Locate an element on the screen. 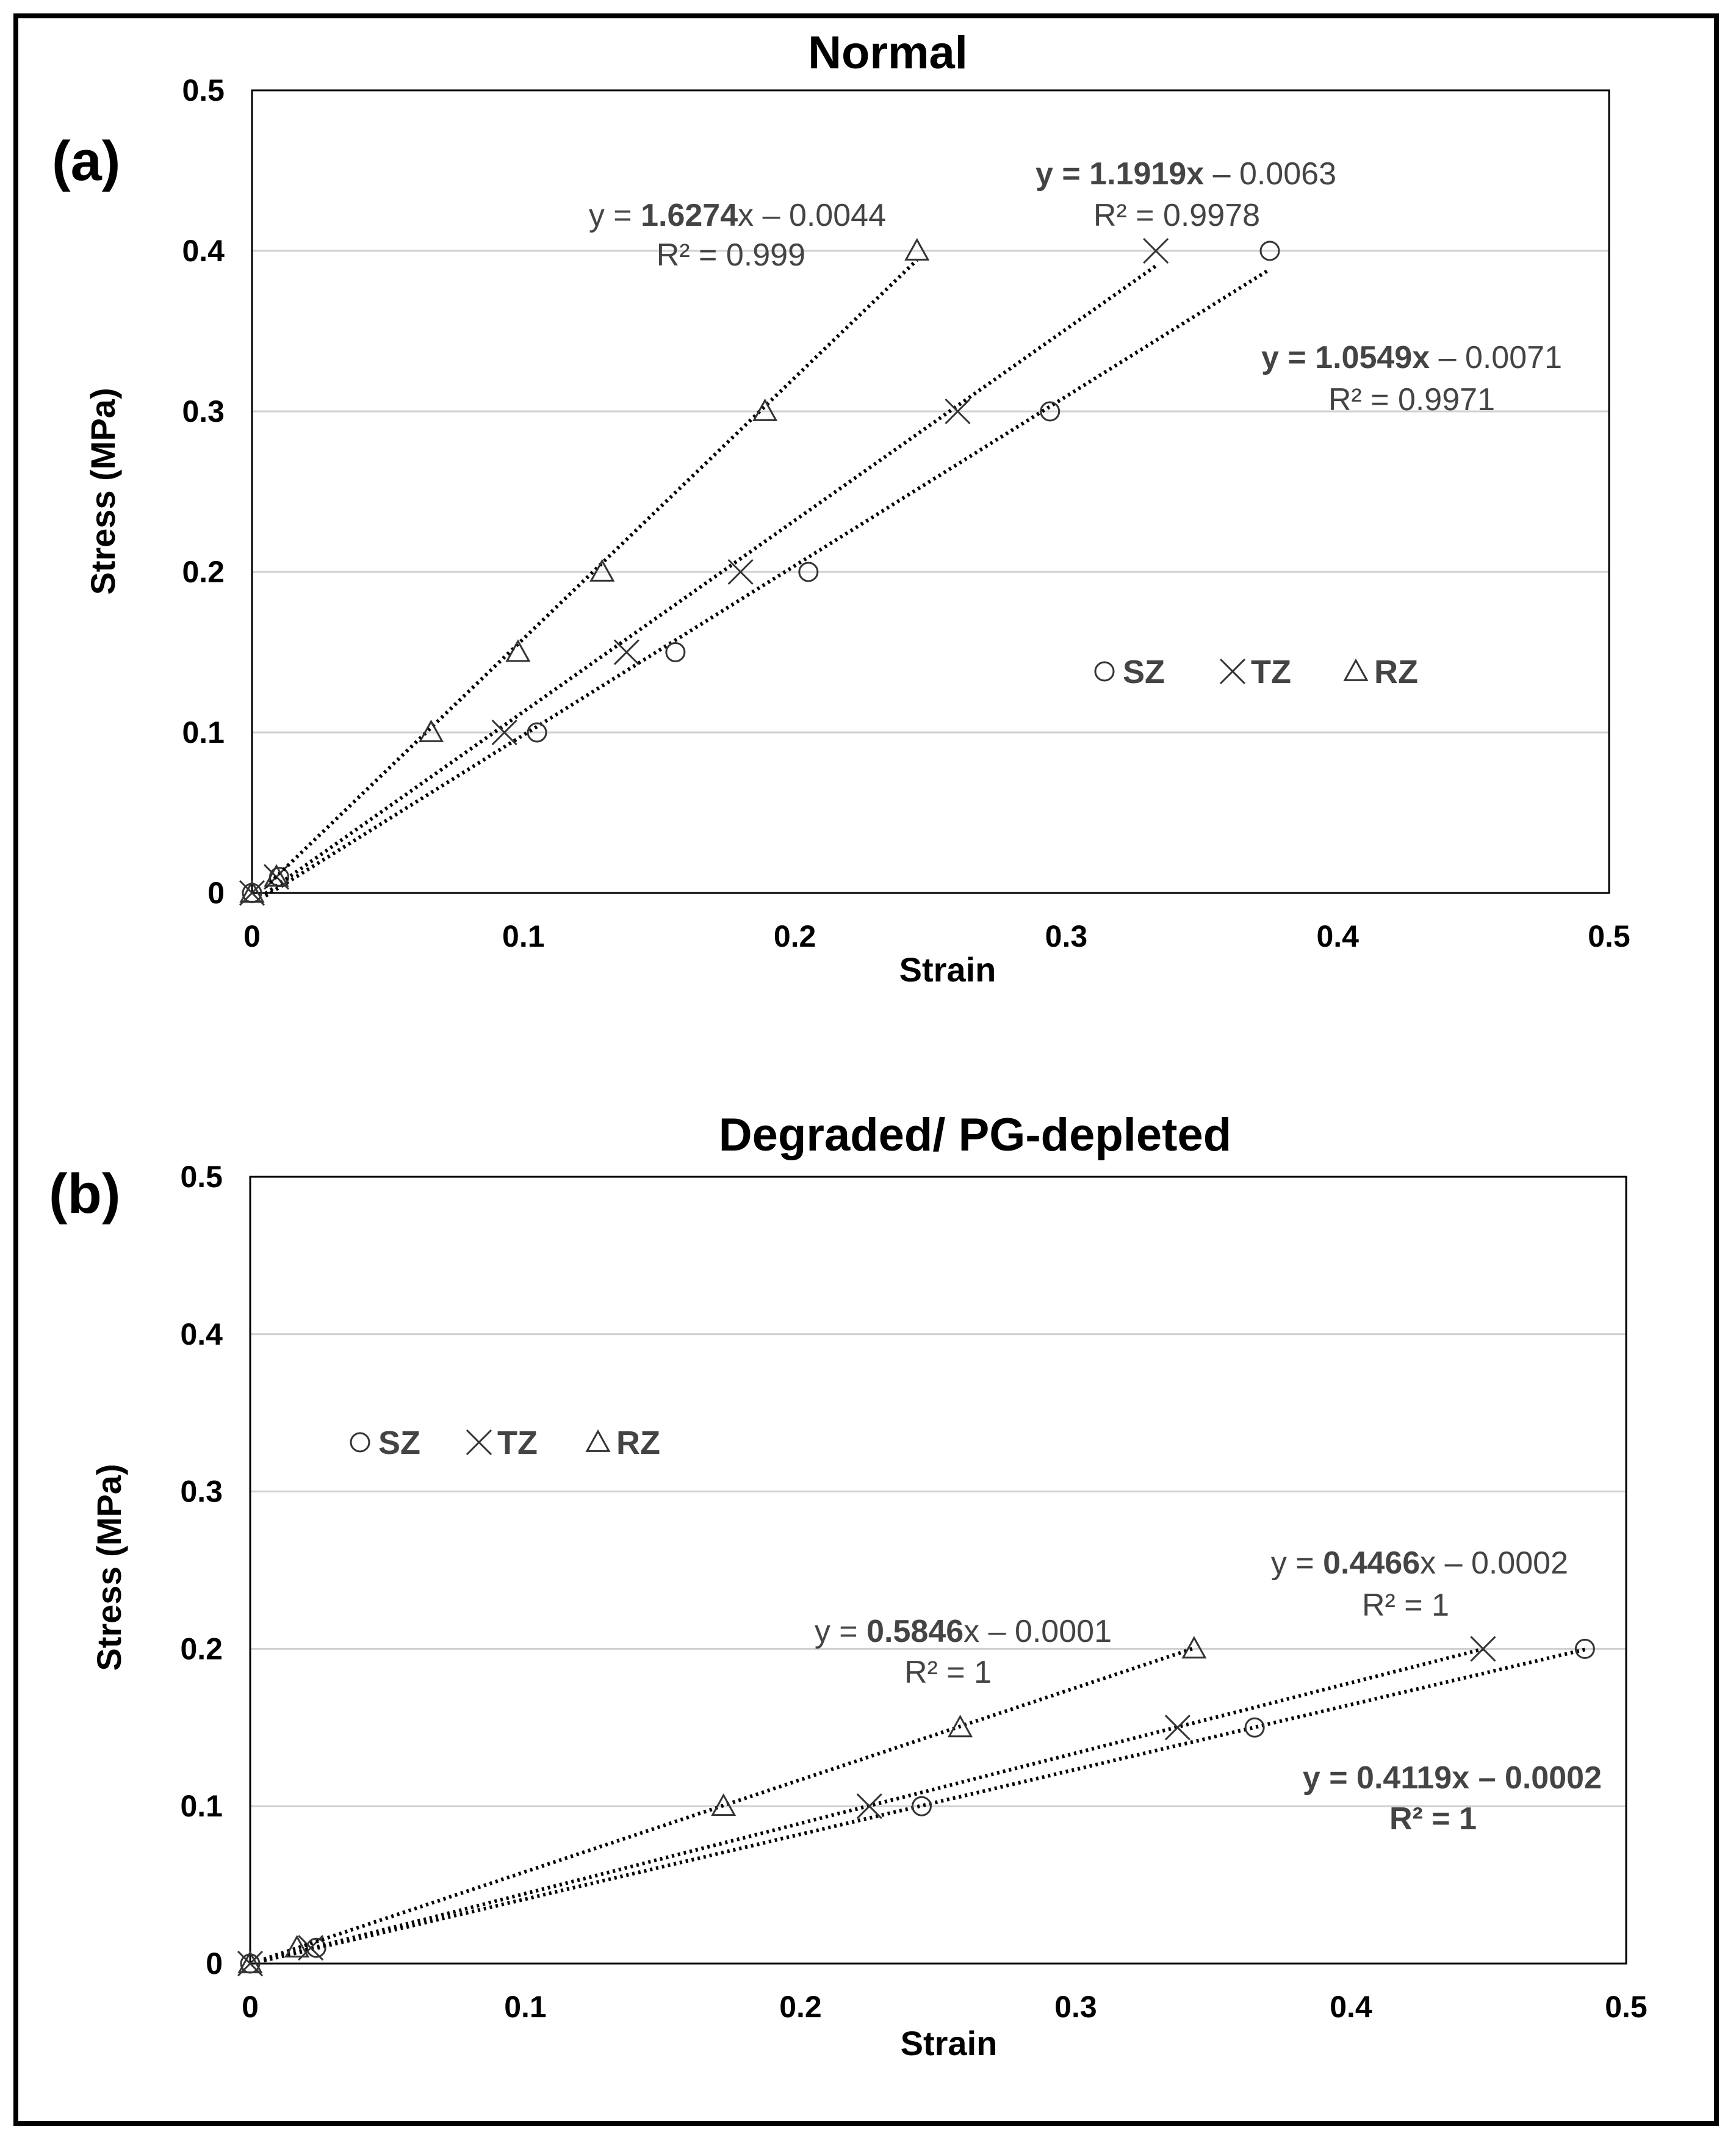 This screenshot has height=2143, width=1736. trend-equation-rz: y = 0.5846x – 0.0001 is located at coordinates (963, 1631).